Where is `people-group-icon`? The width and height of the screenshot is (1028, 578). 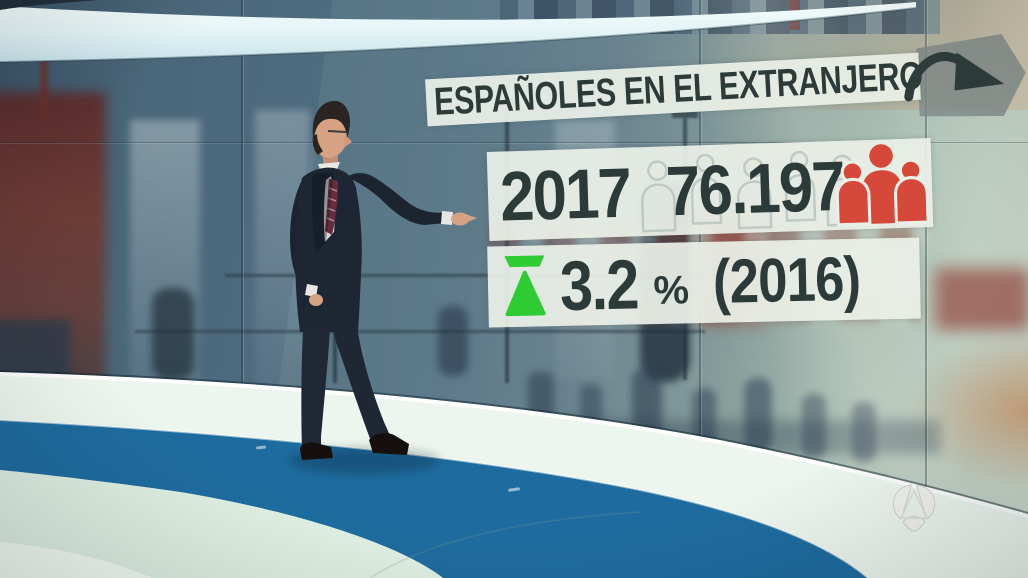 people-group-icon is located at coordinates (882, 185).